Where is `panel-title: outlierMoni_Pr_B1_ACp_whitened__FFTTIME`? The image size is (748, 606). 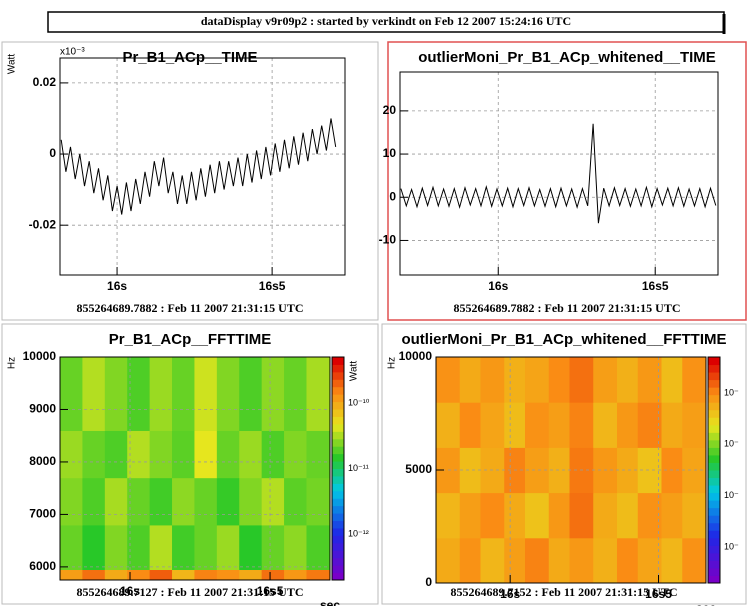 panel-title: outlierMoni_Pr_B1_ACp_whitened__FFTTIME is located at coordinates (563, 339).